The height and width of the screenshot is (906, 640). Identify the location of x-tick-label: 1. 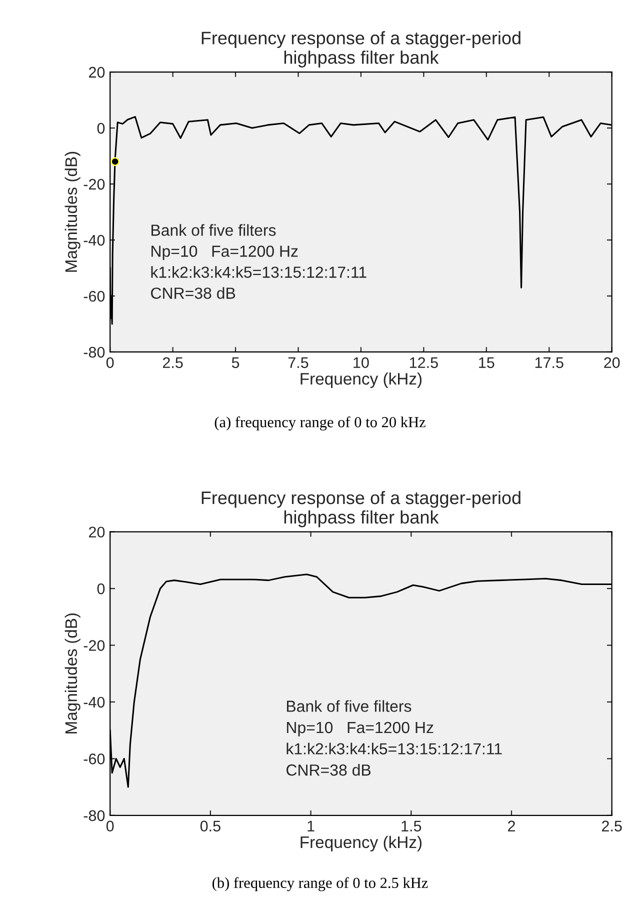
(311, 826).